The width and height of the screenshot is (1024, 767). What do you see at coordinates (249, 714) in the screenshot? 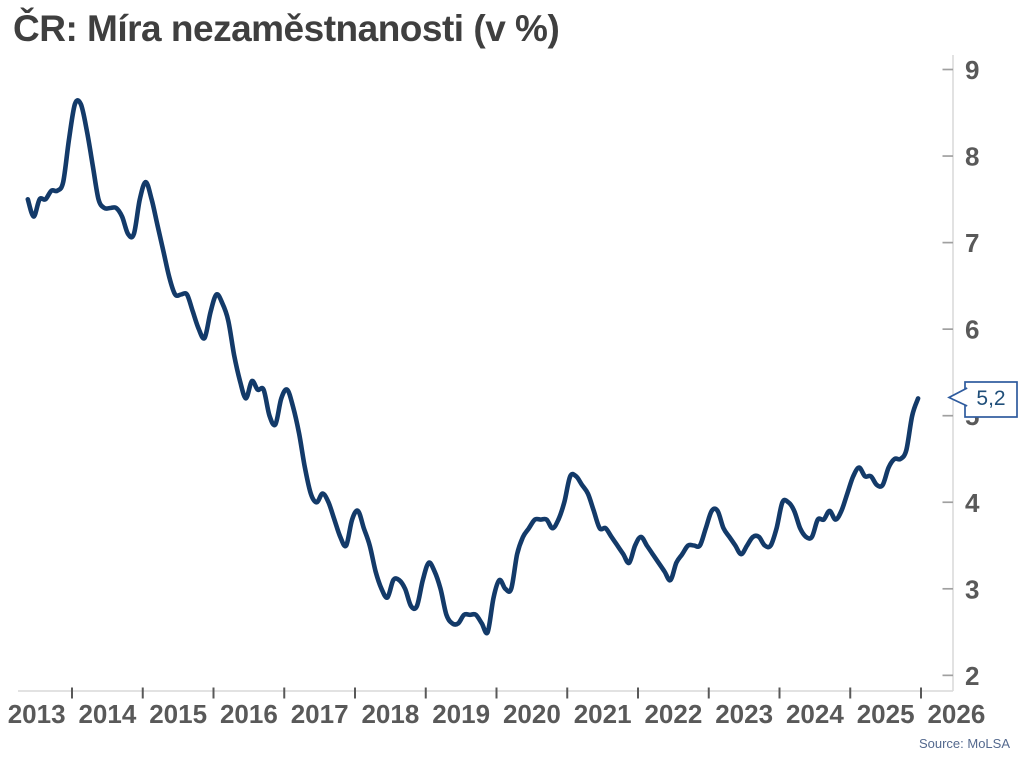
I see `x-axis-label: 2016` at bounding box center [249, 714].